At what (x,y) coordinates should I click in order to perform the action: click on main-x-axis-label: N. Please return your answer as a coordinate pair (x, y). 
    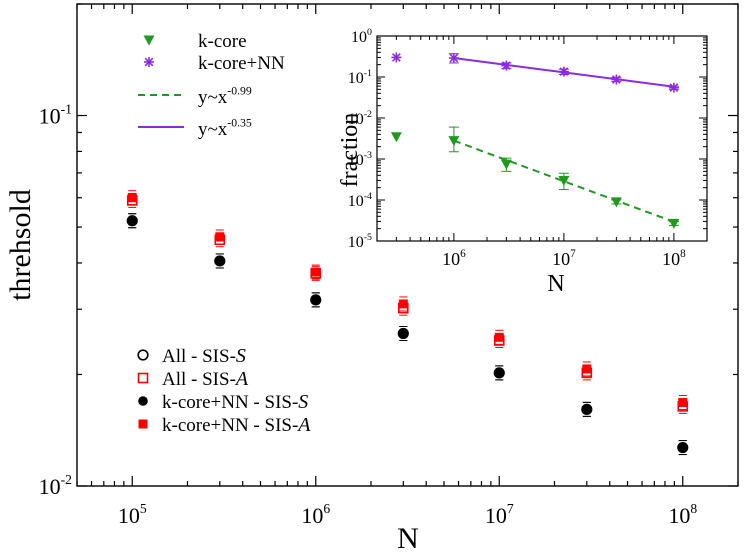
    Looking at the image, I should click on (408, 538).